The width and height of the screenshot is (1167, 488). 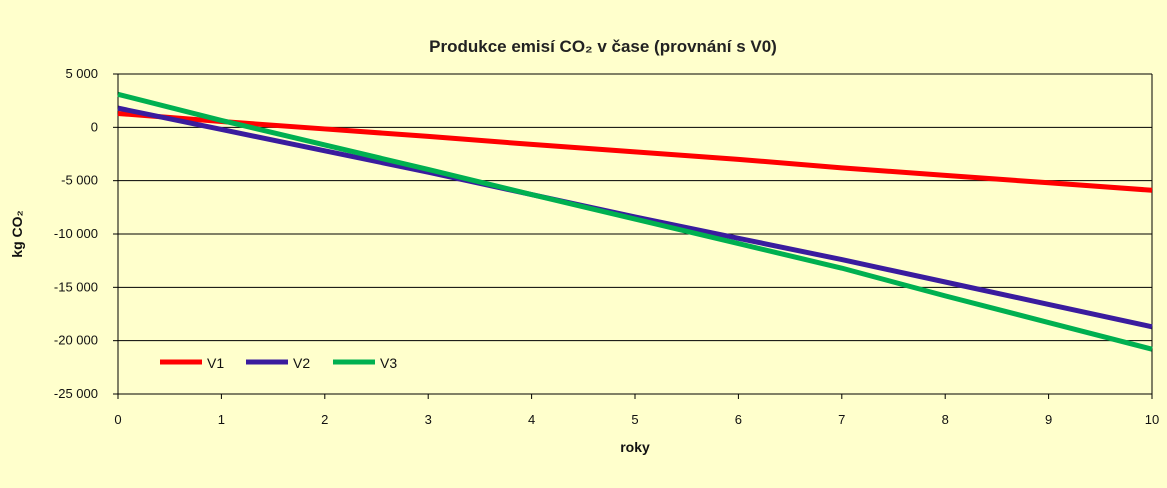 I want to click on x-tick-label: 10, so click(x=1152, y=419).